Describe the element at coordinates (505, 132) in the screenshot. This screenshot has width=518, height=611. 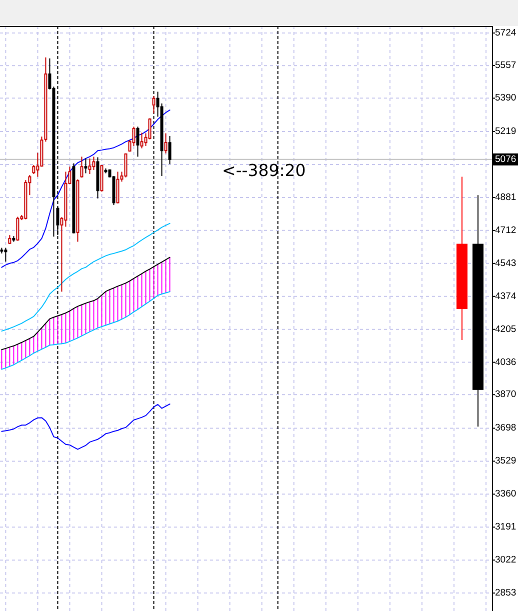
I see `y-tick-label: 5219` at that location.